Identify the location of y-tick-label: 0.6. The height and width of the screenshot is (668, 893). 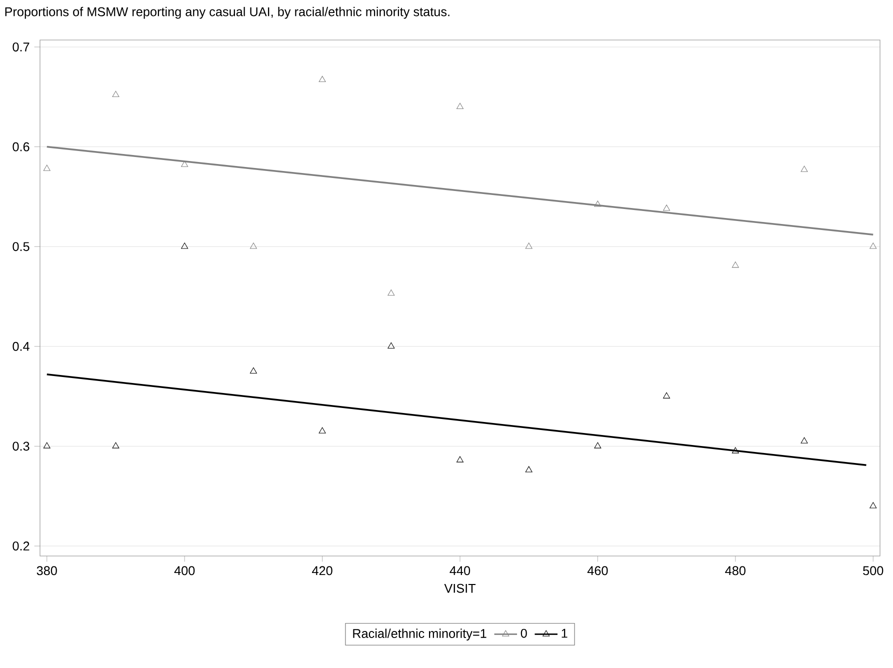
(21, 147).